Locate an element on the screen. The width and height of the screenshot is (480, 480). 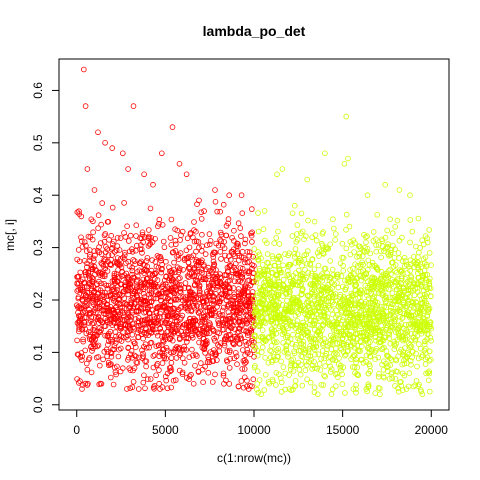
y-tick-label: 0.1 is located at coordinates (38, 352).